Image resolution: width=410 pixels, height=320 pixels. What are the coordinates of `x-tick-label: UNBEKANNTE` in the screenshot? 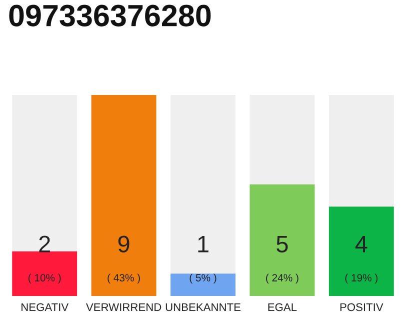 It's located at (203, 307).